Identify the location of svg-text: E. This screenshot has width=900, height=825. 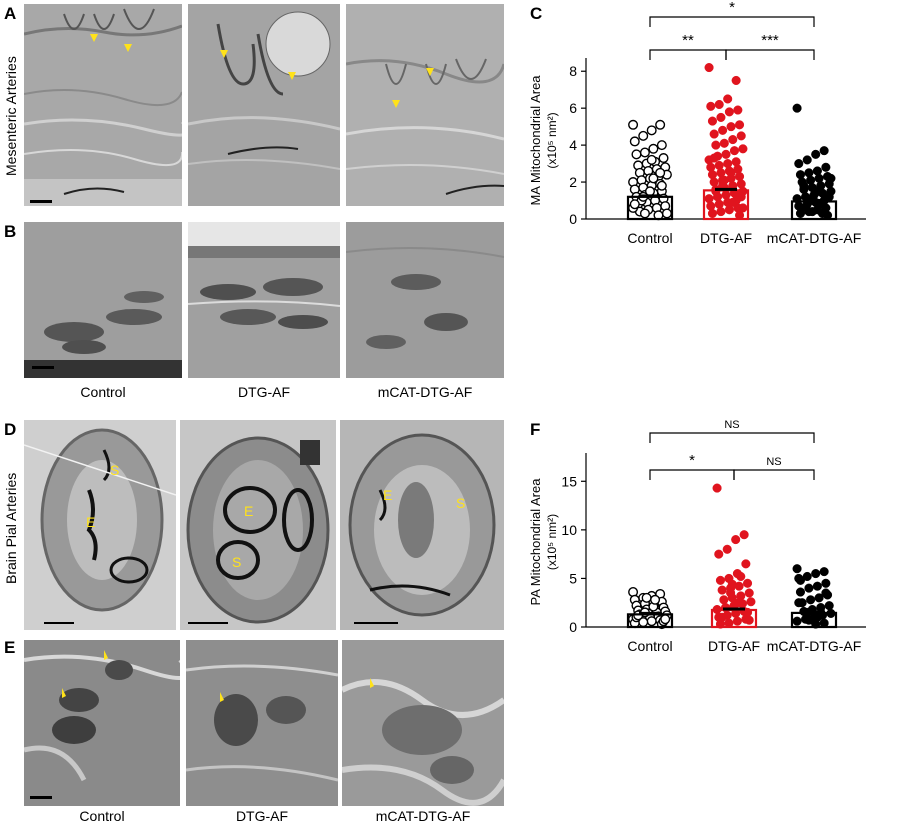
(90, 522).